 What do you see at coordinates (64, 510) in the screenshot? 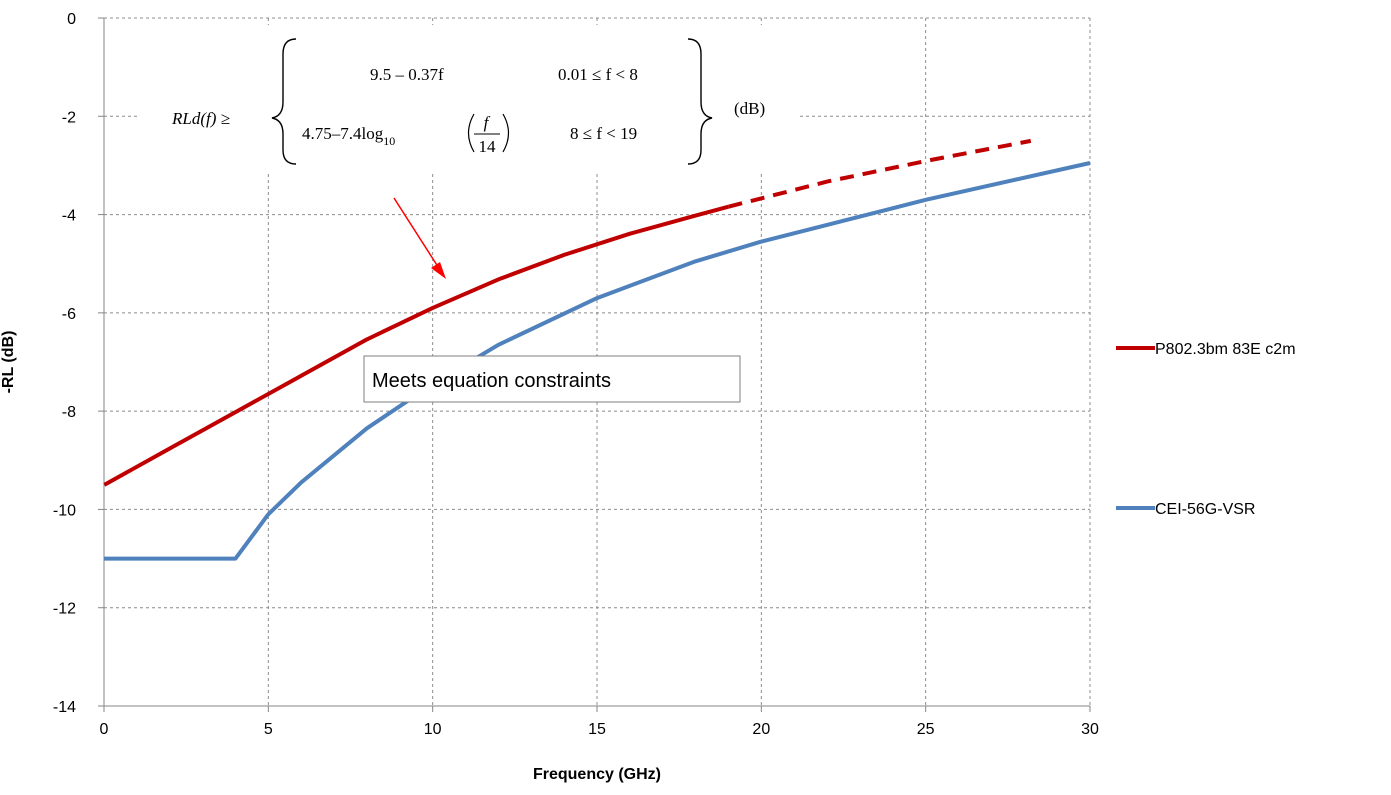
I see `y-tick-label: -10` at bounding box center [64, 510].